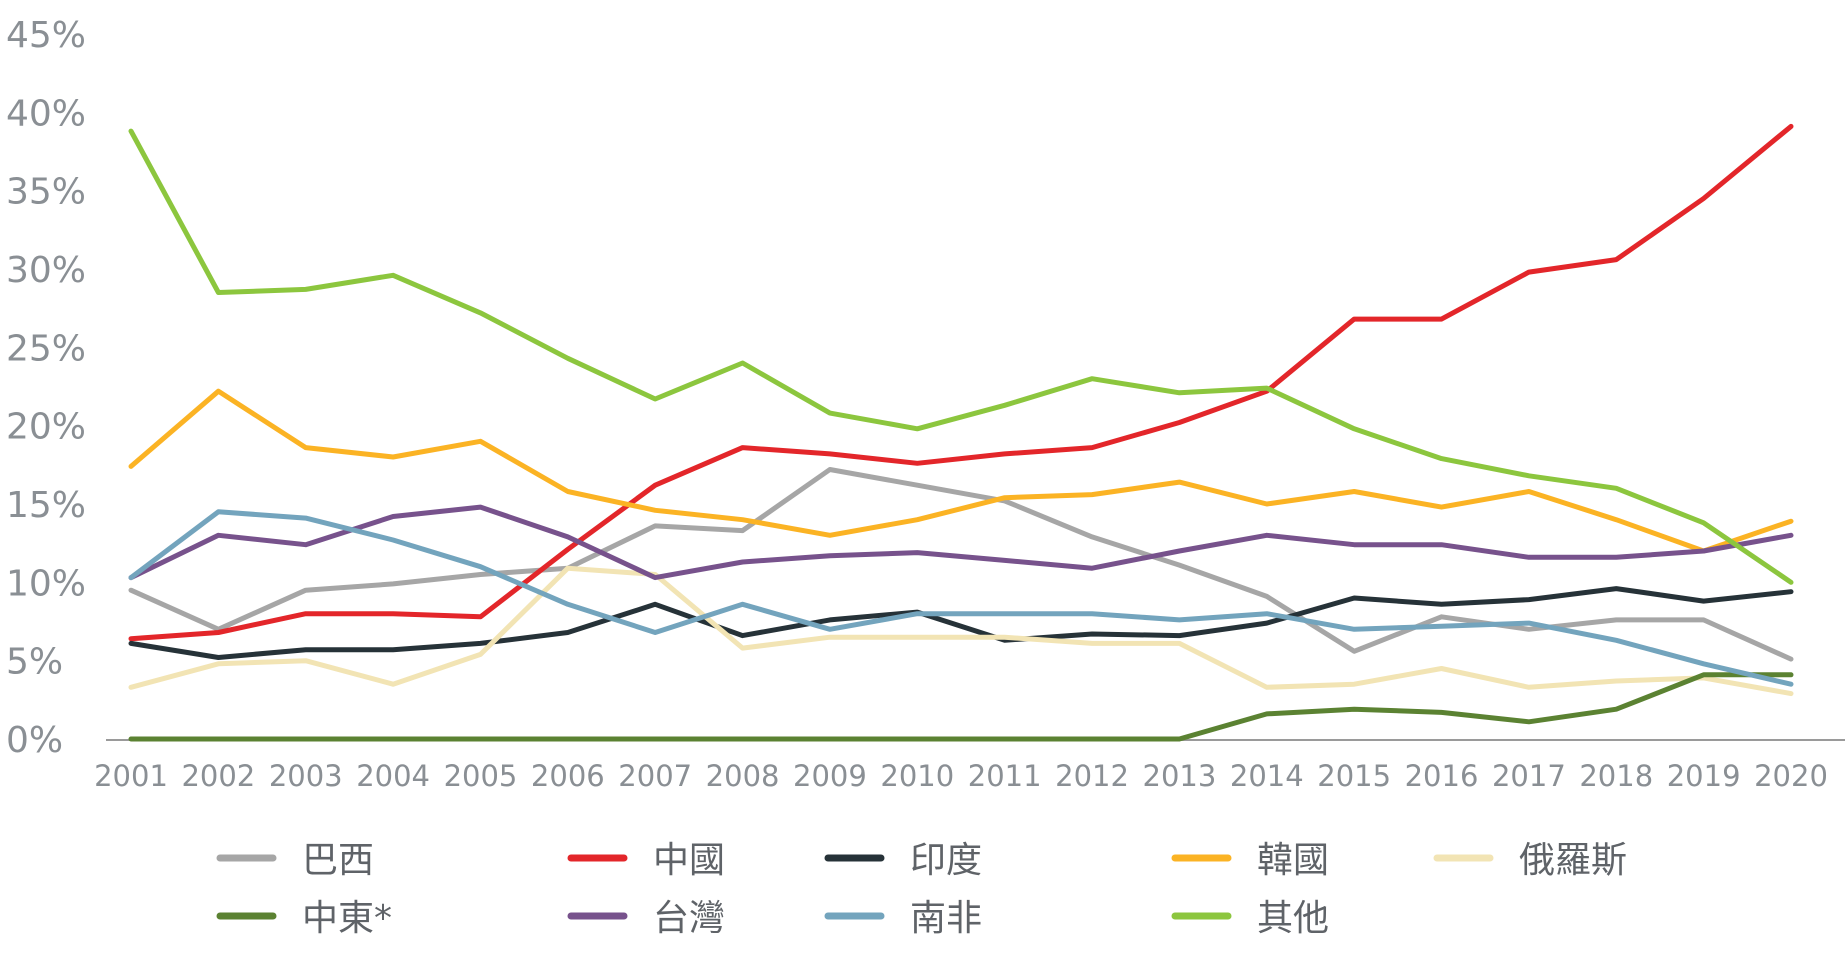 The width and height of the screenshot is (1848, 963). Describe the element at coordinates (903, 918) in the screenshot. I see `legend-item: 南非` at that location.